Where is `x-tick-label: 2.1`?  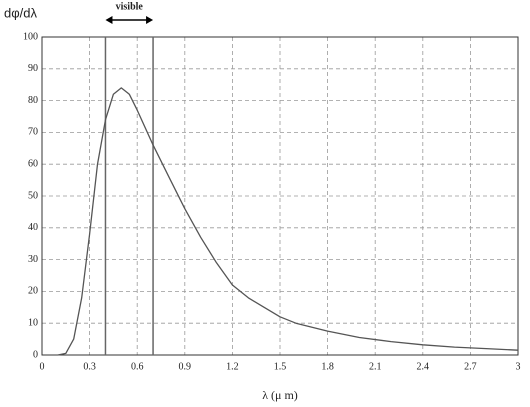
x-tick-label: 2.1 is located at coordinates (375, 366).